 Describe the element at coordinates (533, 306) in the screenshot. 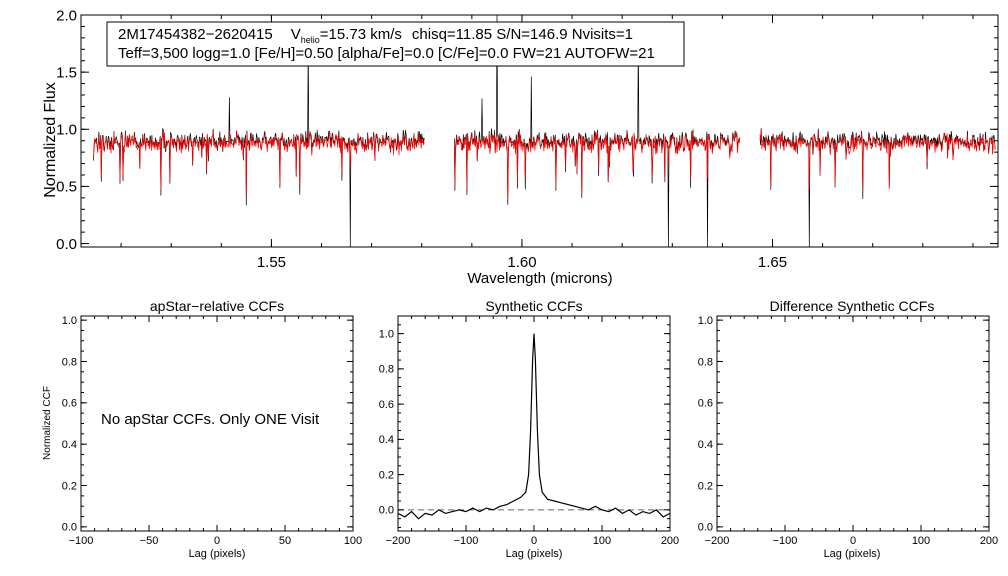

I see `synthetic-ccf-title: Synthetic CCFs` at that location.